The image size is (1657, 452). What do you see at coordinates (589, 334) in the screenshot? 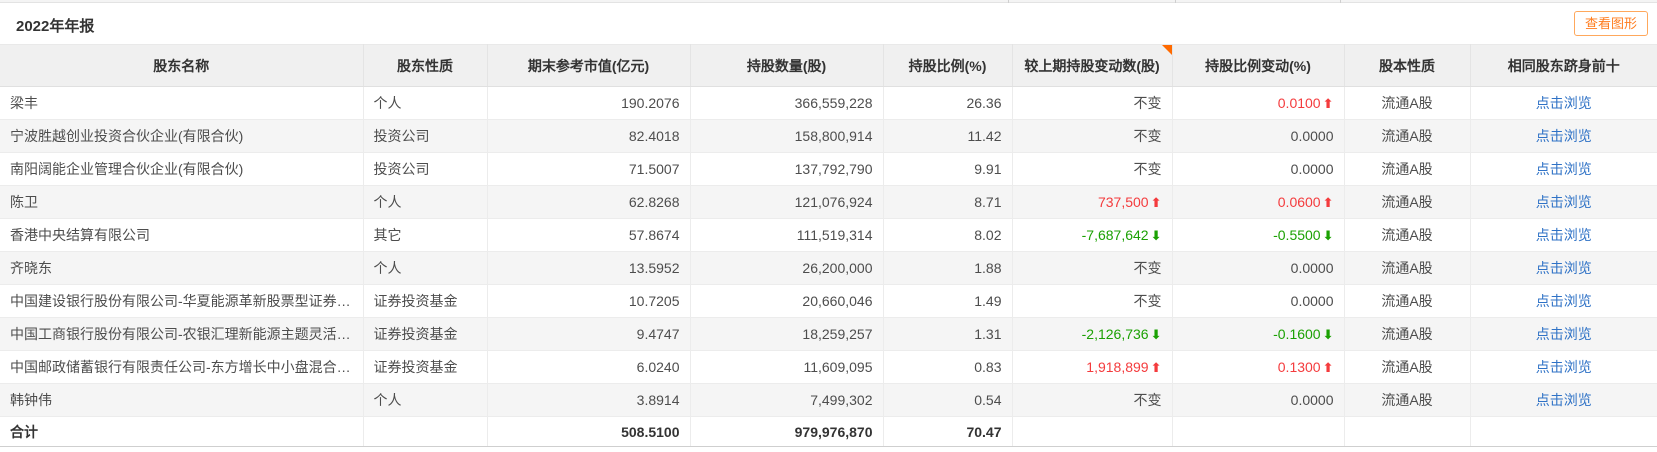
I see `cell-market_value: 9.4747` at bounding box center [589, 334].